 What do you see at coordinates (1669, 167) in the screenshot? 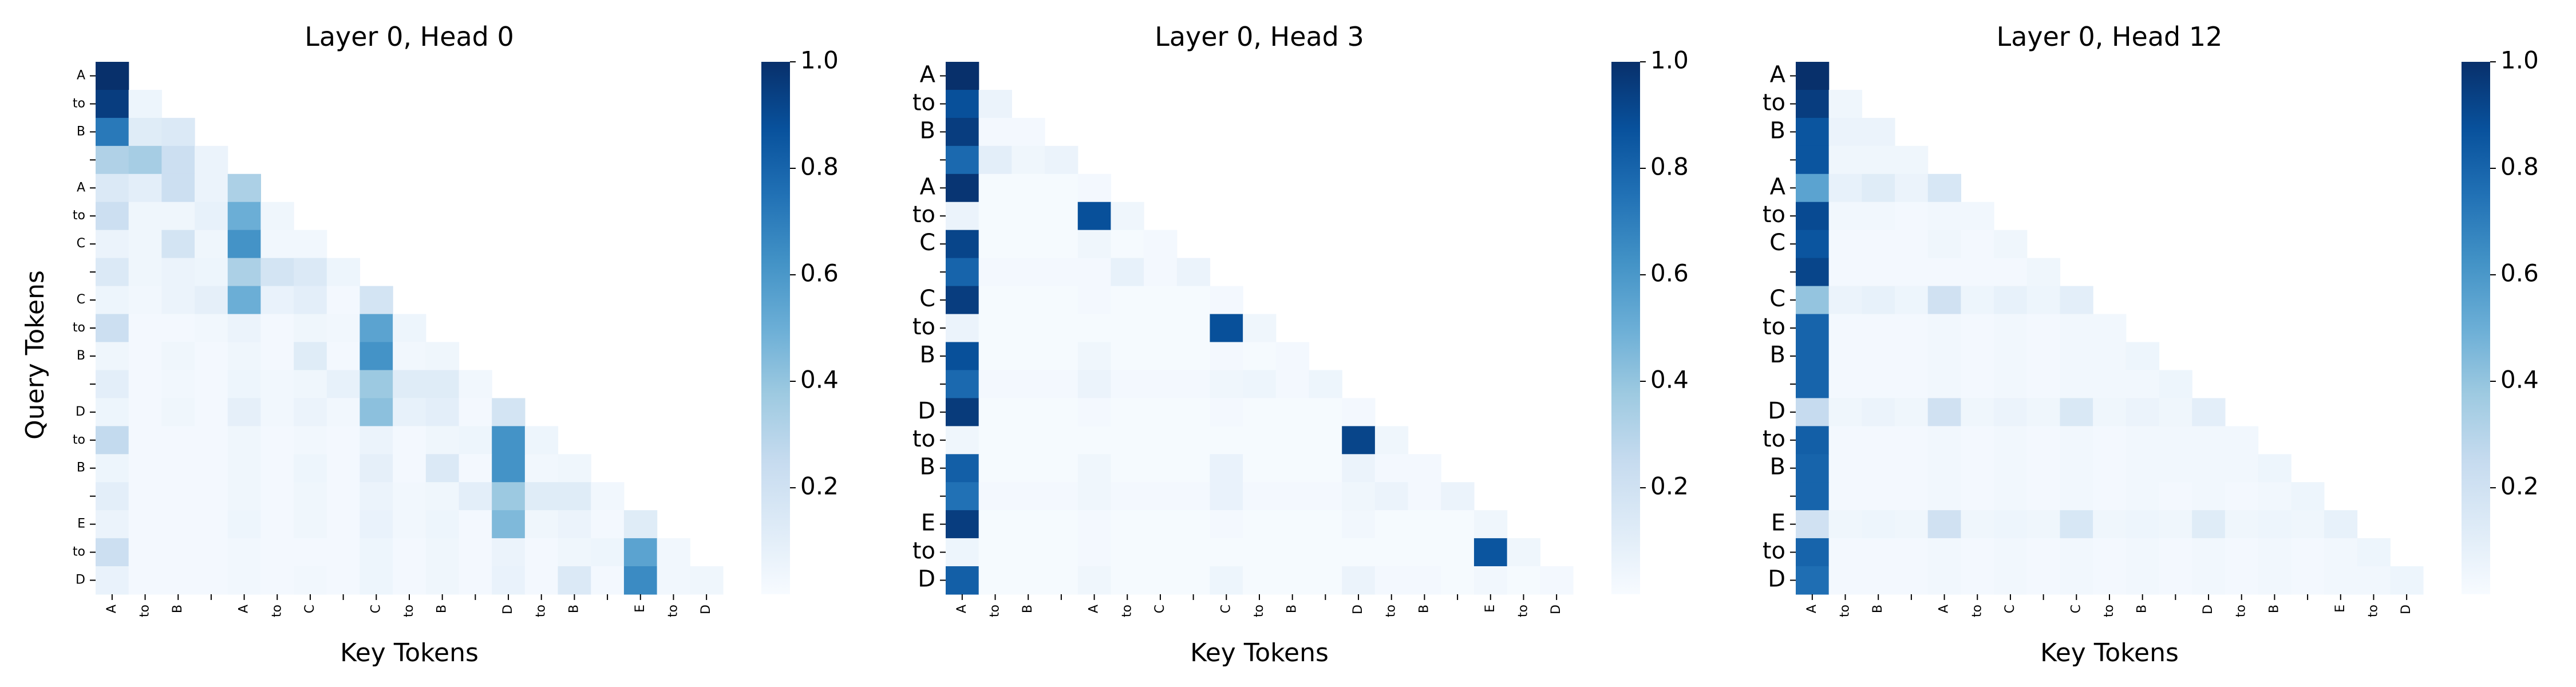
I see `colorbar-tick-label: 0.8` at bounding box center [1669, 167].